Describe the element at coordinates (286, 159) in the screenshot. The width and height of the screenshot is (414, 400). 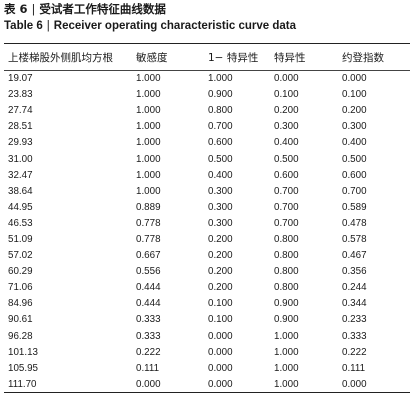
I see `cell-specificity: 0.500` at that location.